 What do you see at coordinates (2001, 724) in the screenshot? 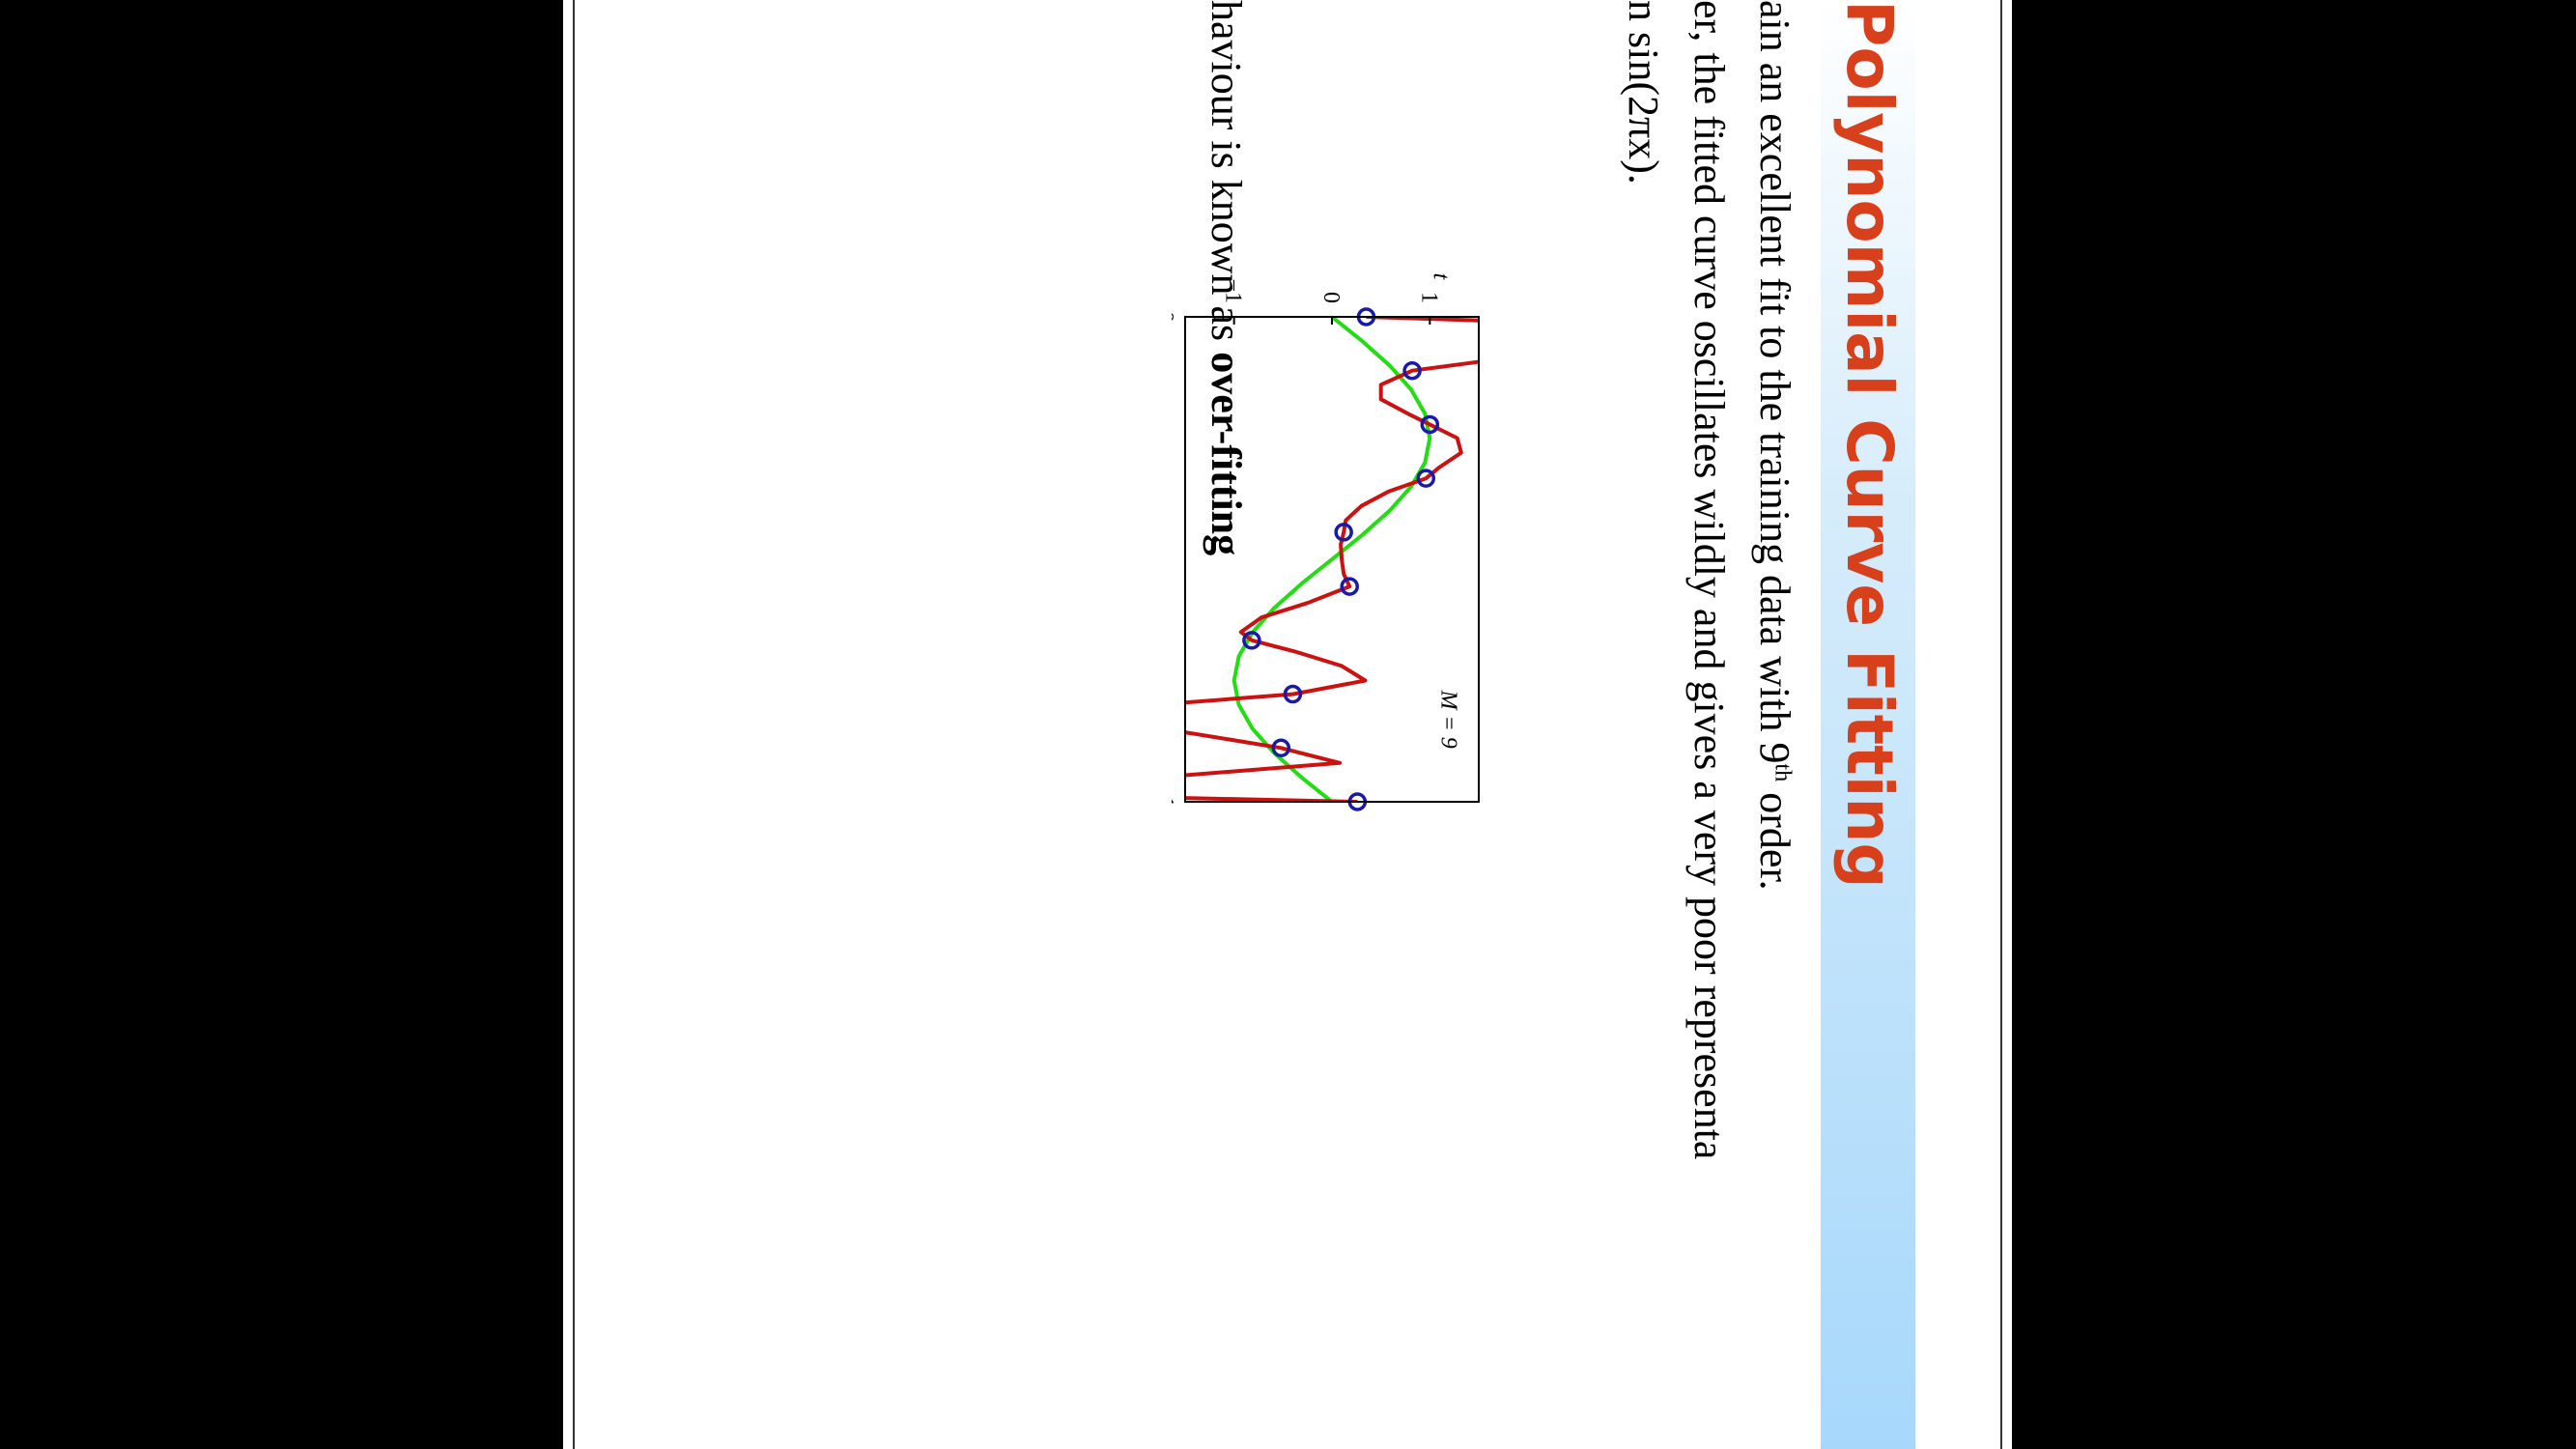
I see `slide-right-border` at bounding box center [2001, 724].